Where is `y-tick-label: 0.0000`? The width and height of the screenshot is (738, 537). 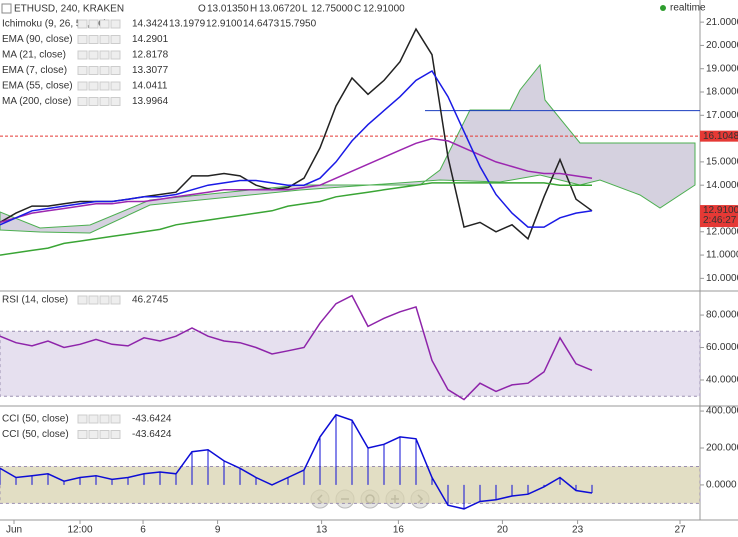 y-tick-label: 0.0000 is located at coordinates (721, 485).